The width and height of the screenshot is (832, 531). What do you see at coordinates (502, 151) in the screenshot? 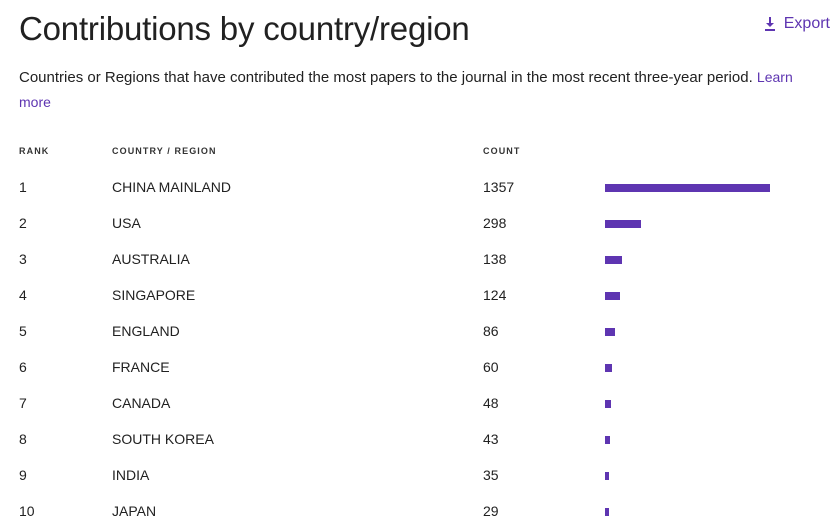
I see `column-header-count: COUNT` at bounding box center [502, 151].